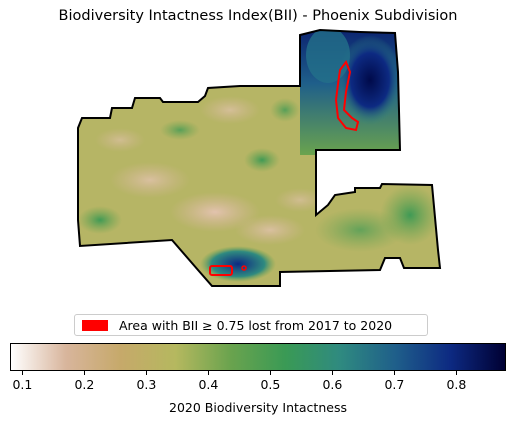 This screenshot has height=422, width=516. What do you see at coordinates (347, 95) in the screenshot?
I see `loss-area-north` at bounding box center [347, 95].